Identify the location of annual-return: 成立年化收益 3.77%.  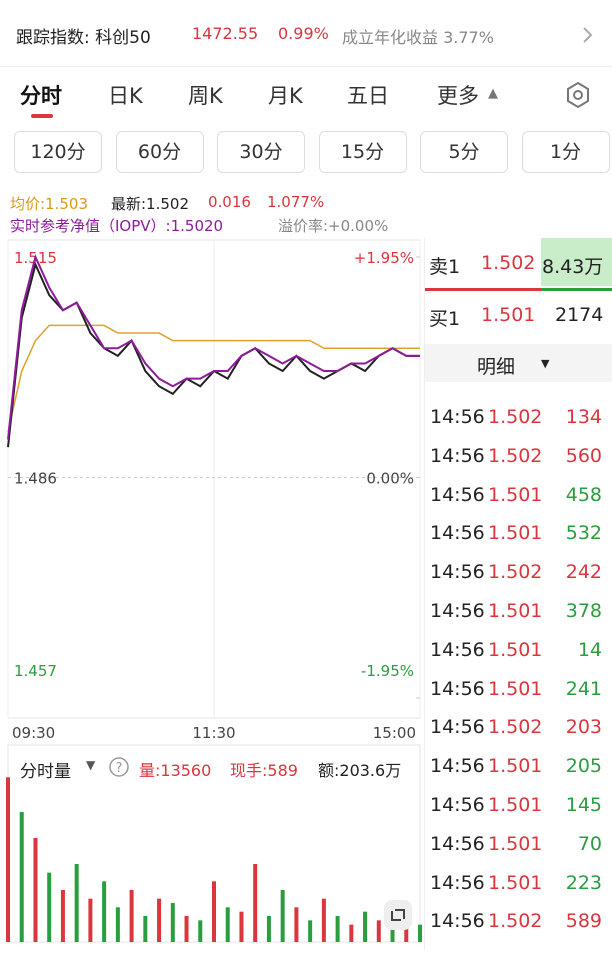
(418, 37).